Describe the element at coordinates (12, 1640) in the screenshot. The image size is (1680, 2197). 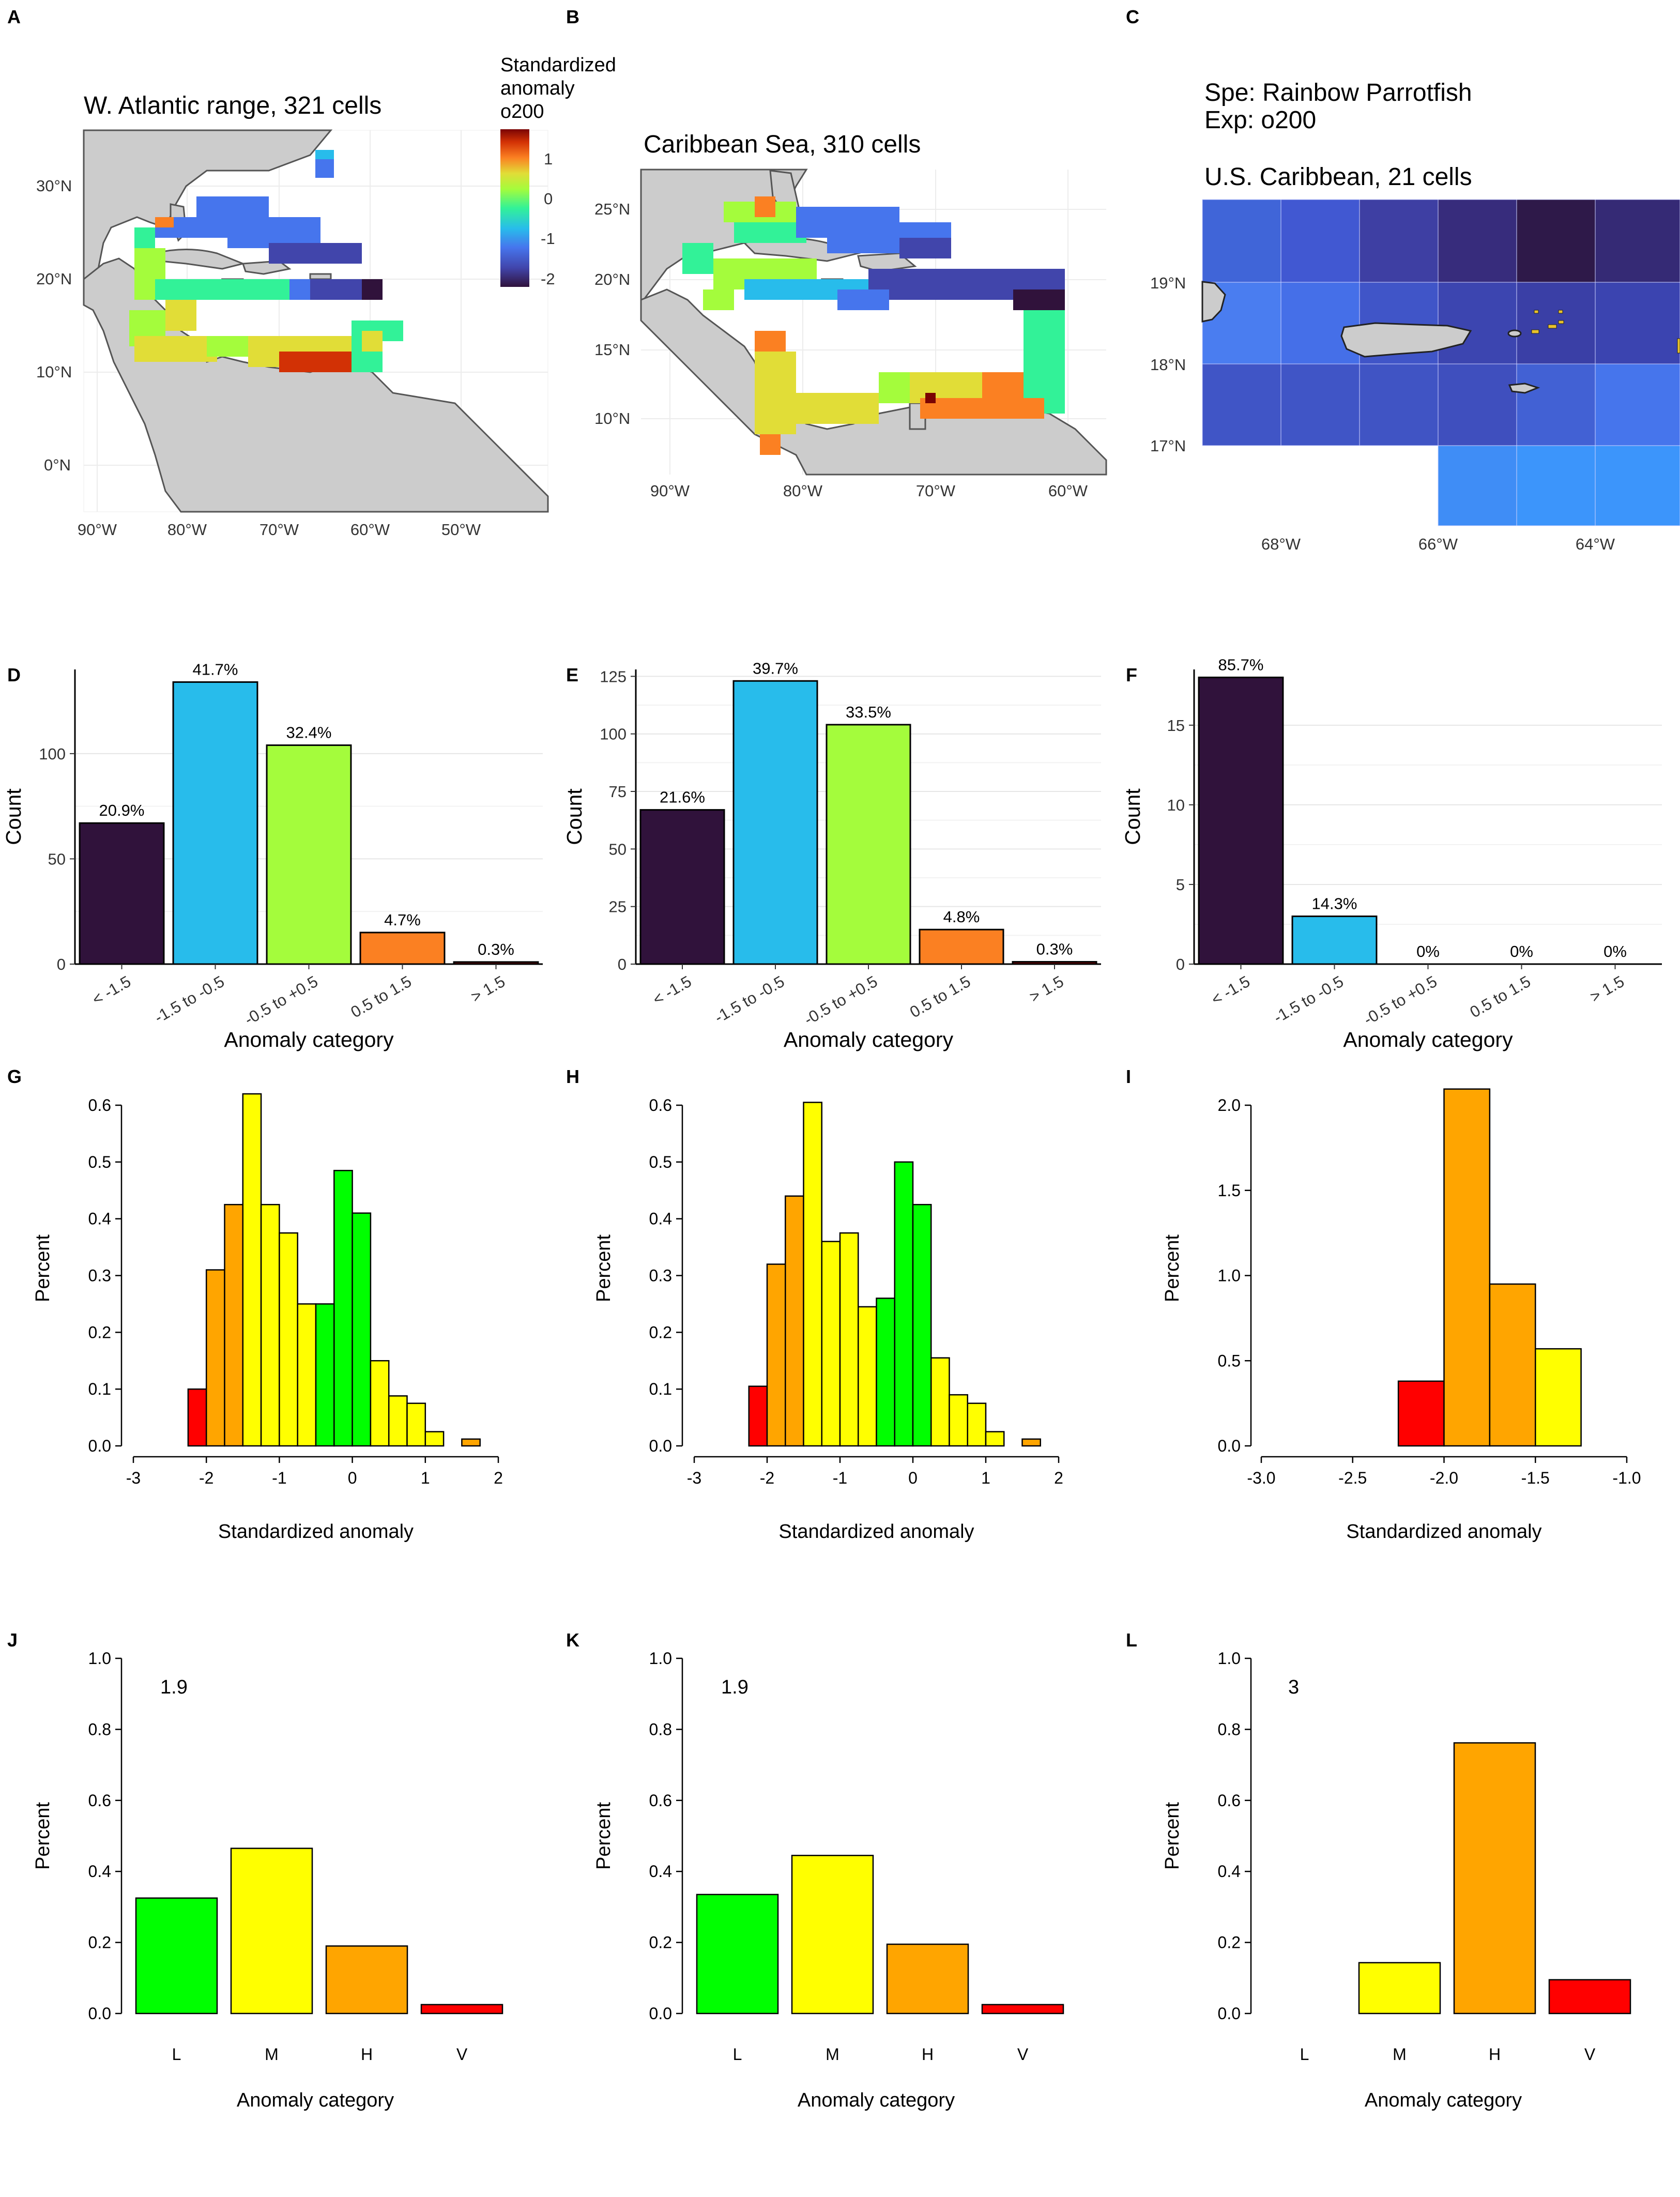
I see `panel-letter-j: J` at that location.